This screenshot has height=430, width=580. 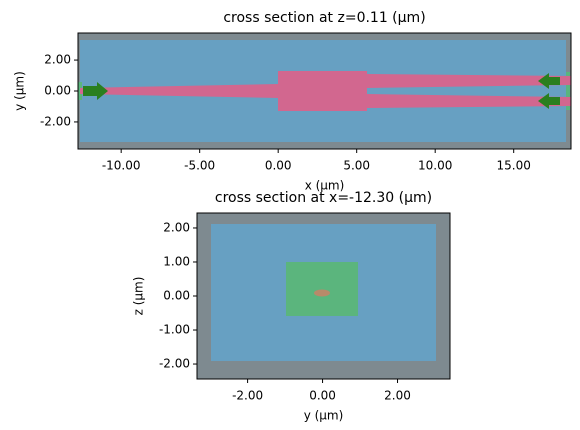 What do you see at coordinates (324, 18) in the screenshot?
I see `chart-title: cross section at z=0.11 (μm)` at bounding box center [324, 18].